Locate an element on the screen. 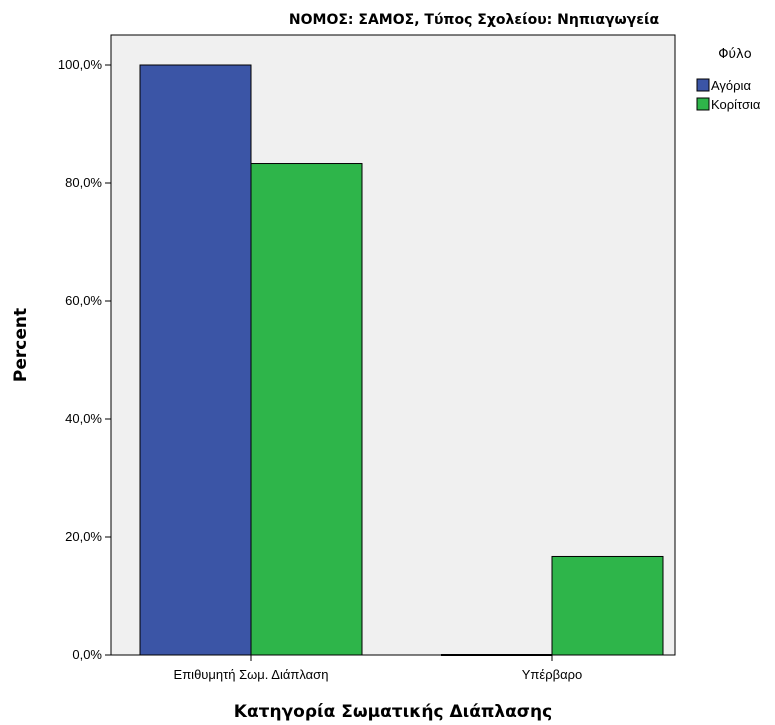 This screenshot has height=725, width=775. x-tick-label: Επιθυμητή Σωμ. Διάπλαση is located at coordinates (251, 674).